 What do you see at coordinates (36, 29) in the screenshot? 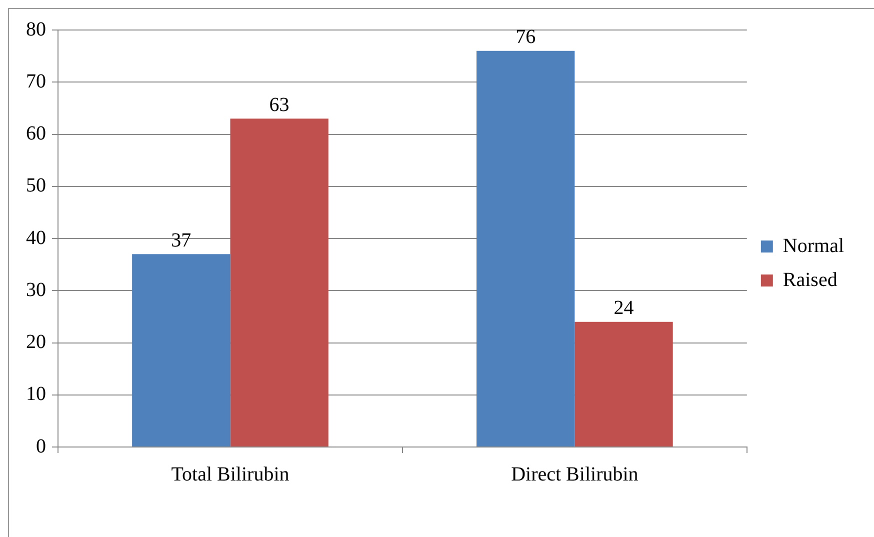
I see `y-tick-label: 80` at bounding box center [36, 29].